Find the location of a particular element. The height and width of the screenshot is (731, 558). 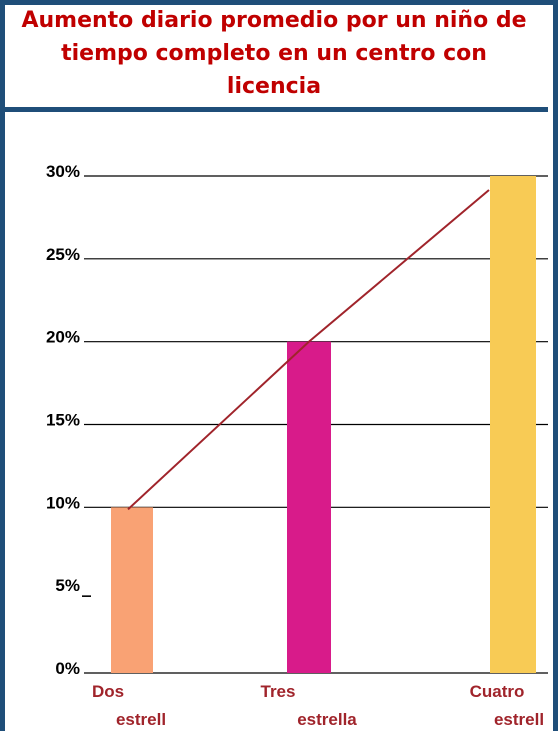

y-tick-label: 10% is located at coordinates (63, 502).